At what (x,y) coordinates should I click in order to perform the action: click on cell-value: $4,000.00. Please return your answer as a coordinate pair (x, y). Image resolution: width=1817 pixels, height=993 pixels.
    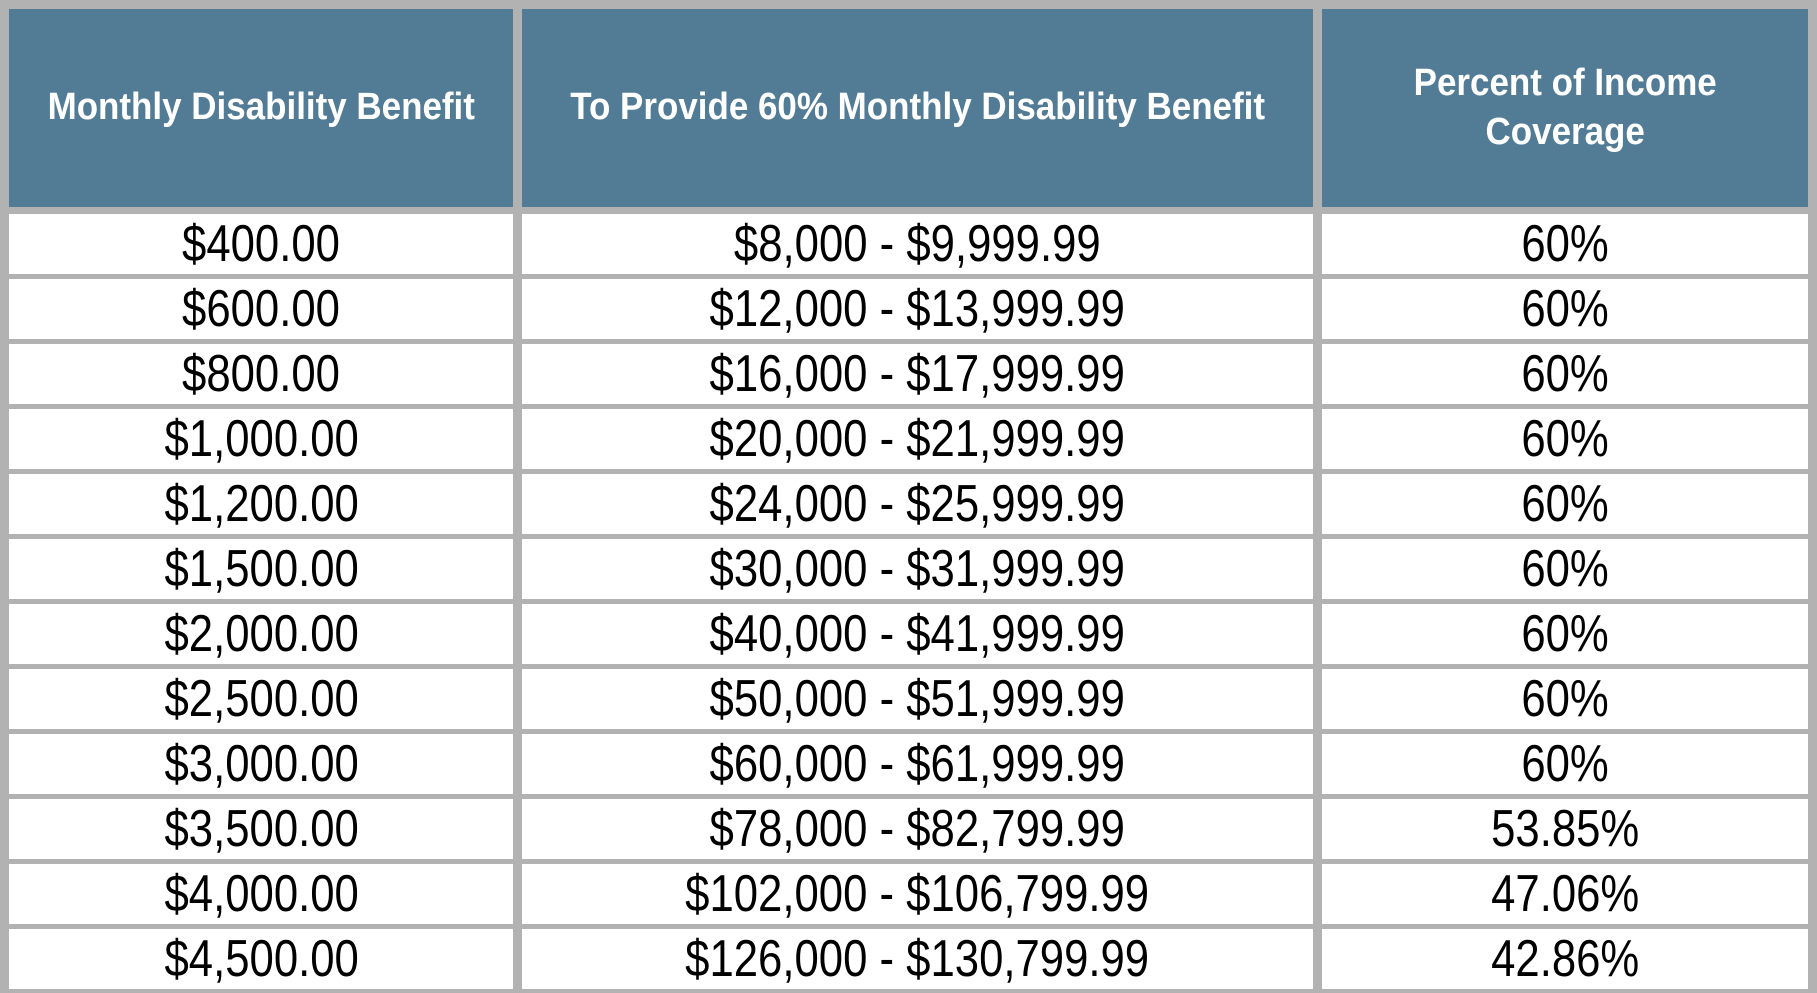
    Looking at the image, I should click on (261, 894).